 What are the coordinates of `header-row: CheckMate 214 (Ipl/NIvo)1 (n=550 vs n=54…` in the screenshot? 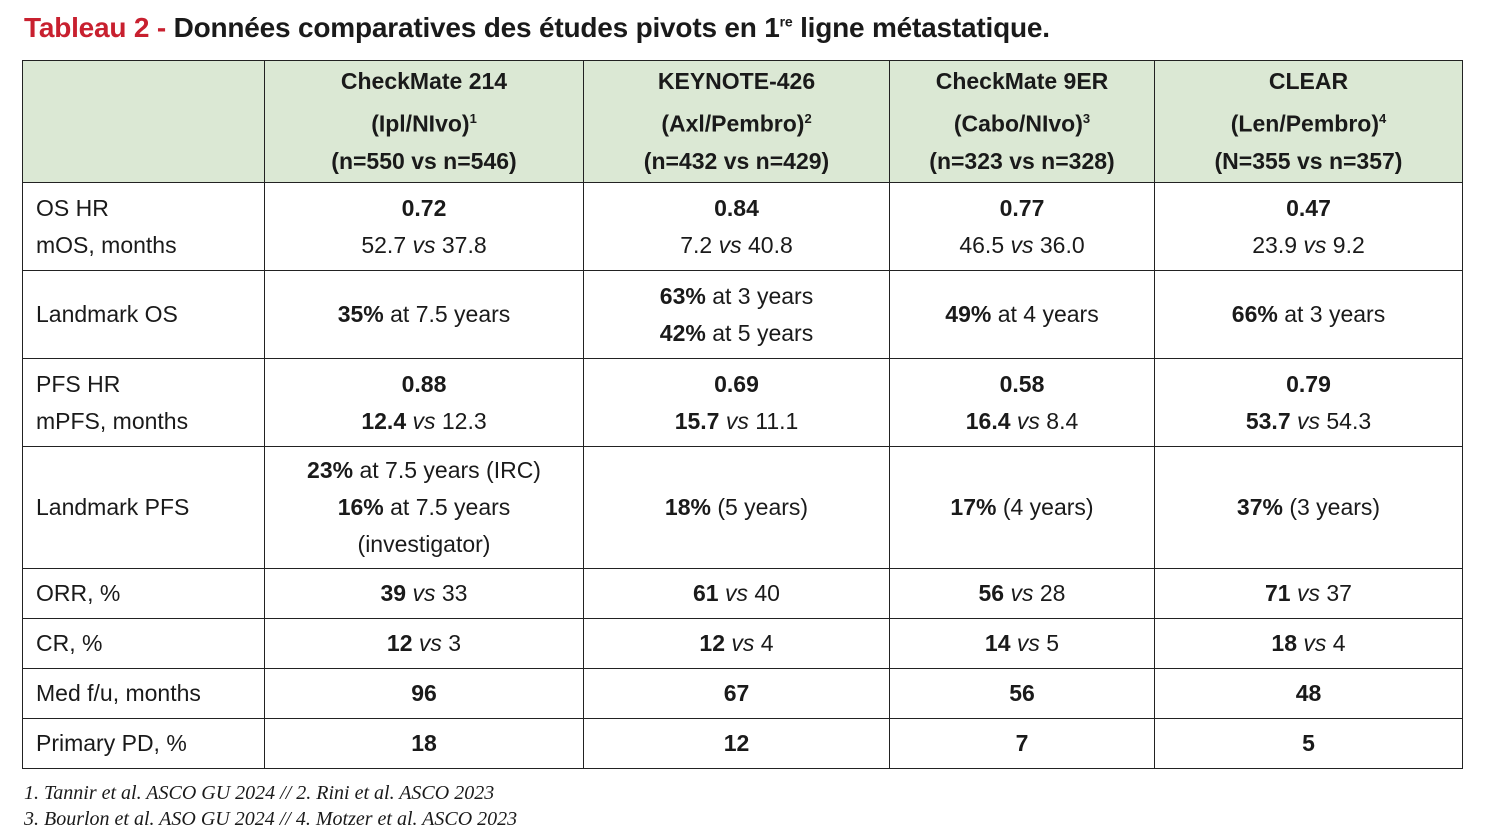 It's located at (742, 121).